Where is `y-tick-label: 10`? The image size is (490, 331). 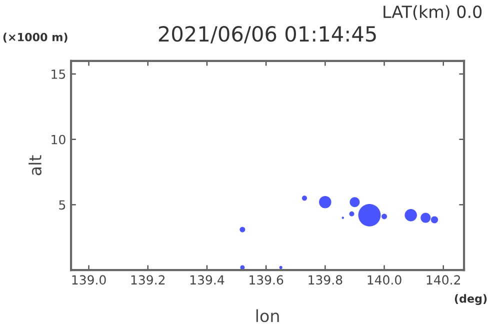
y-tick-label: 10 is located at coordinates (59, 139).